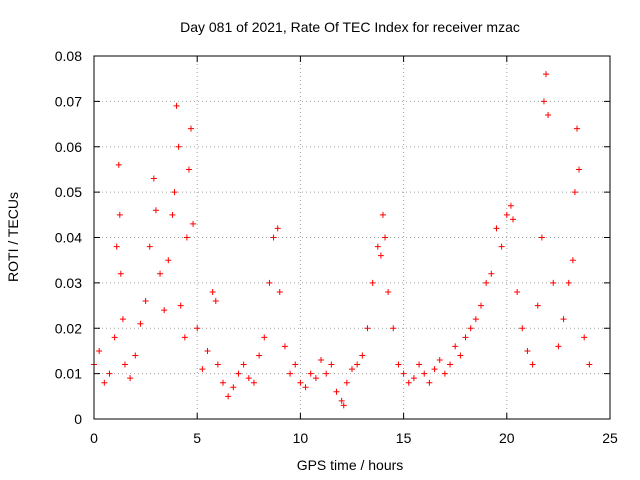 Image resolution: width=640 pixels, height=480 pixels. I want to click on y-tick-labels: 0 0.01 0.02 0.03 0.04 0.05 0.06 0.07 0.08, so click(68, 237).